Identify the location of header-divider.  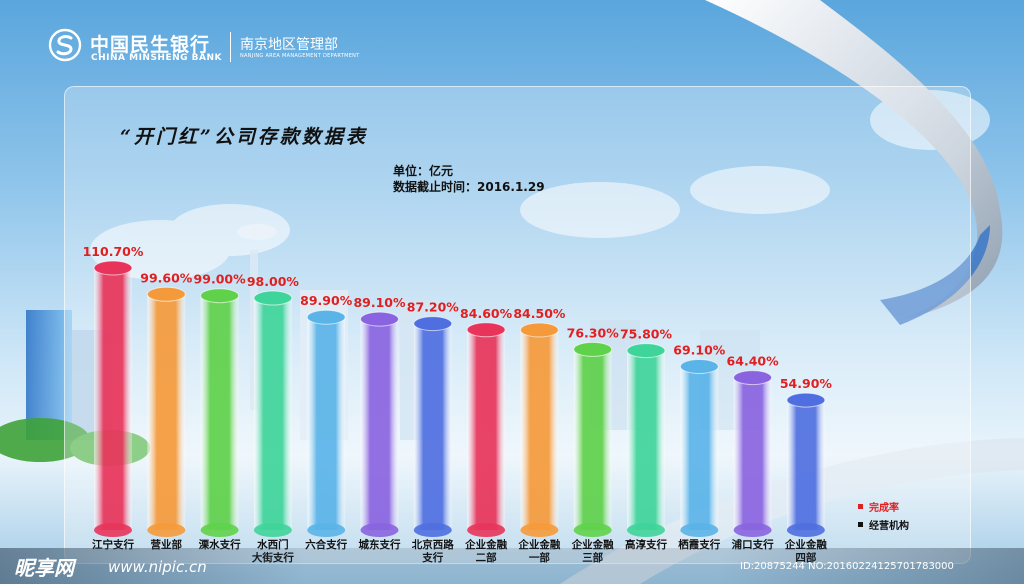
(230, 47).